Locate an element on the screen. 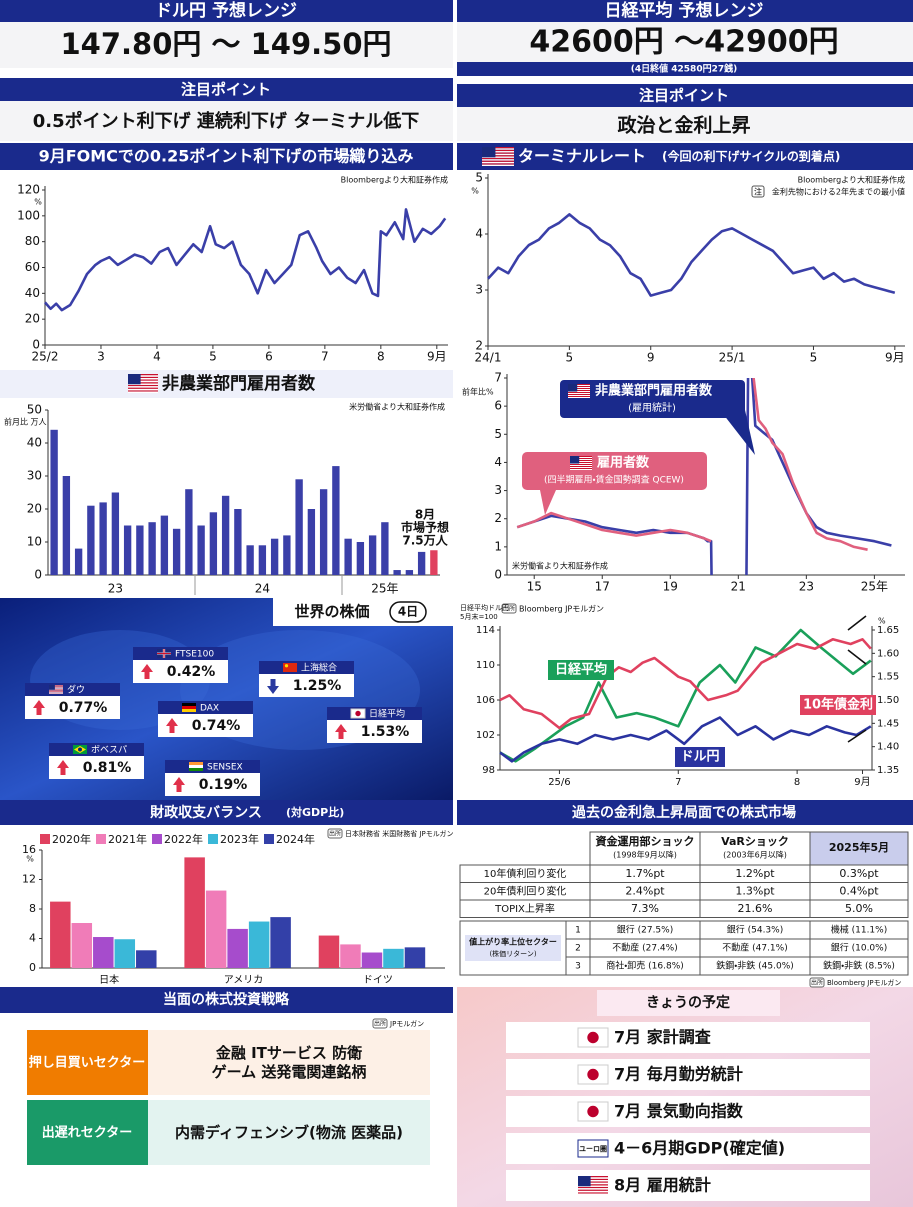  schedule-title: きょうの予定 is located at coordinates (688, 1002).